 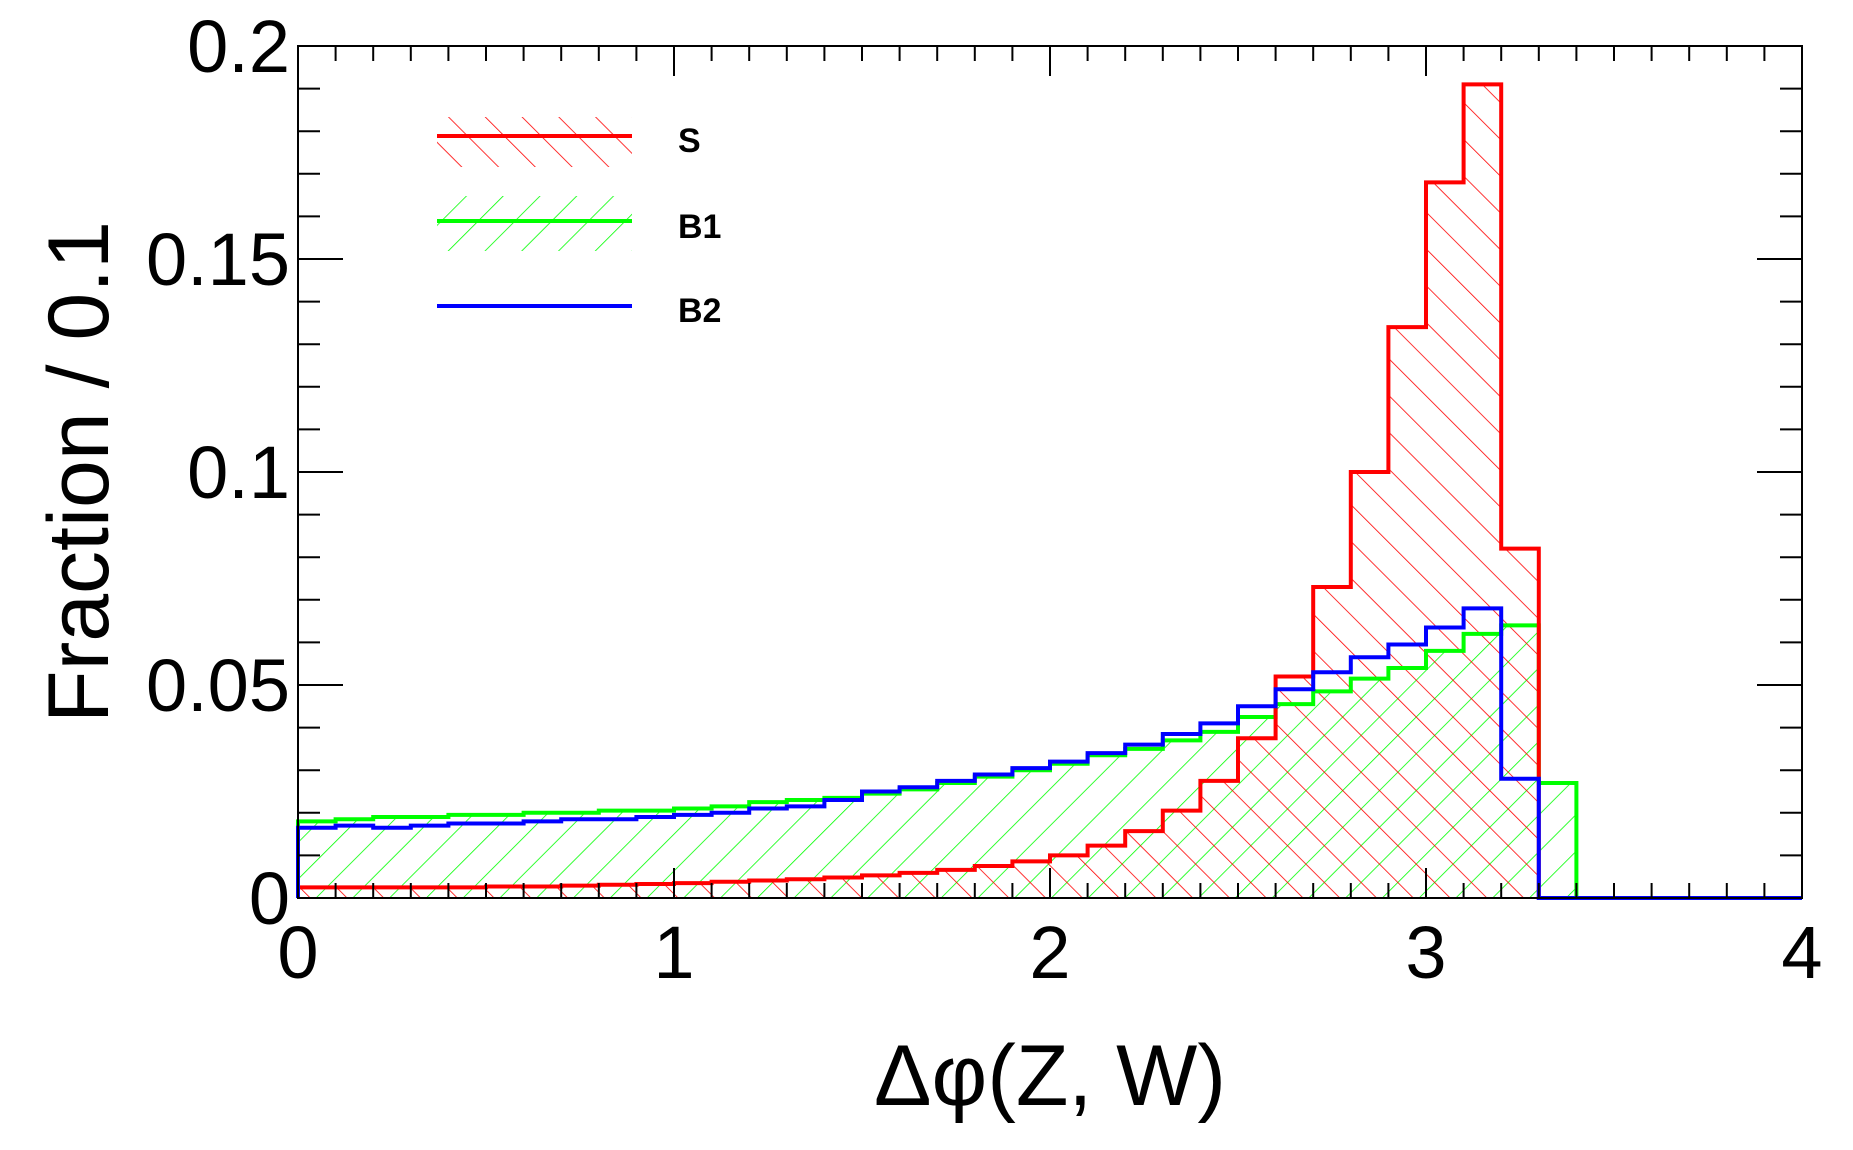 I want to click on legend-entry-b1: B1, so click(x=579, y=223).